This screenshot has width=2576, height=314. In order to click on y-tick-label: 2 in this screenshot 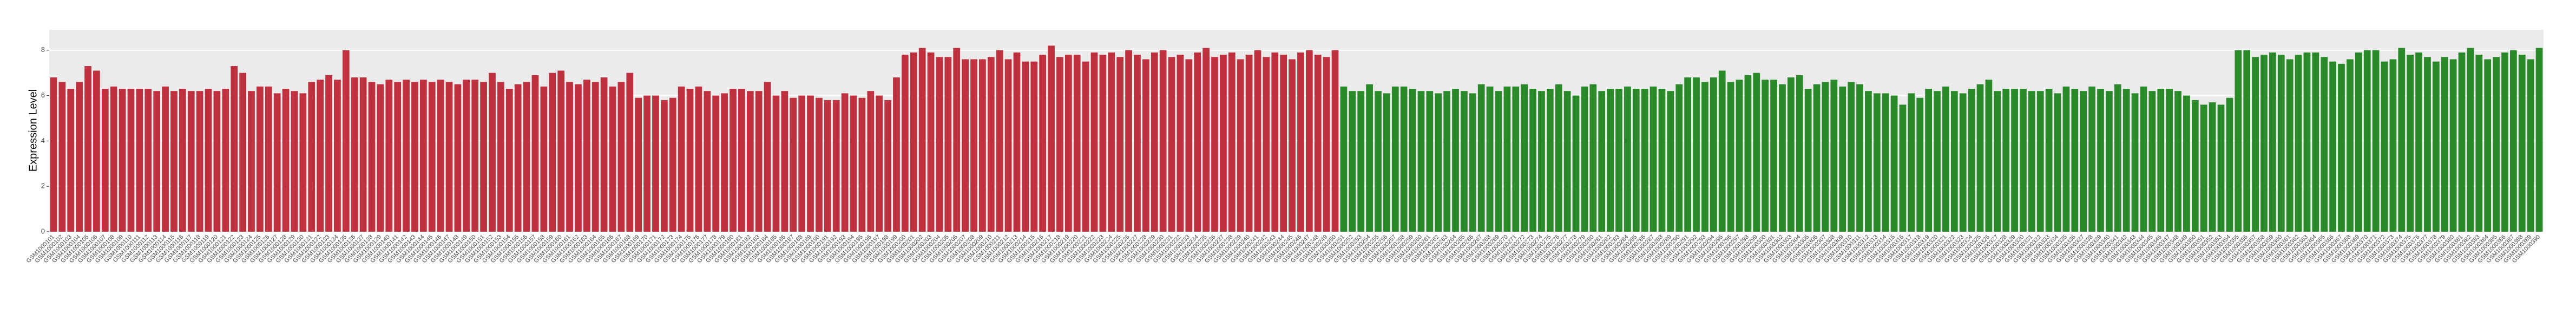, I will do `click(43, 186)`.